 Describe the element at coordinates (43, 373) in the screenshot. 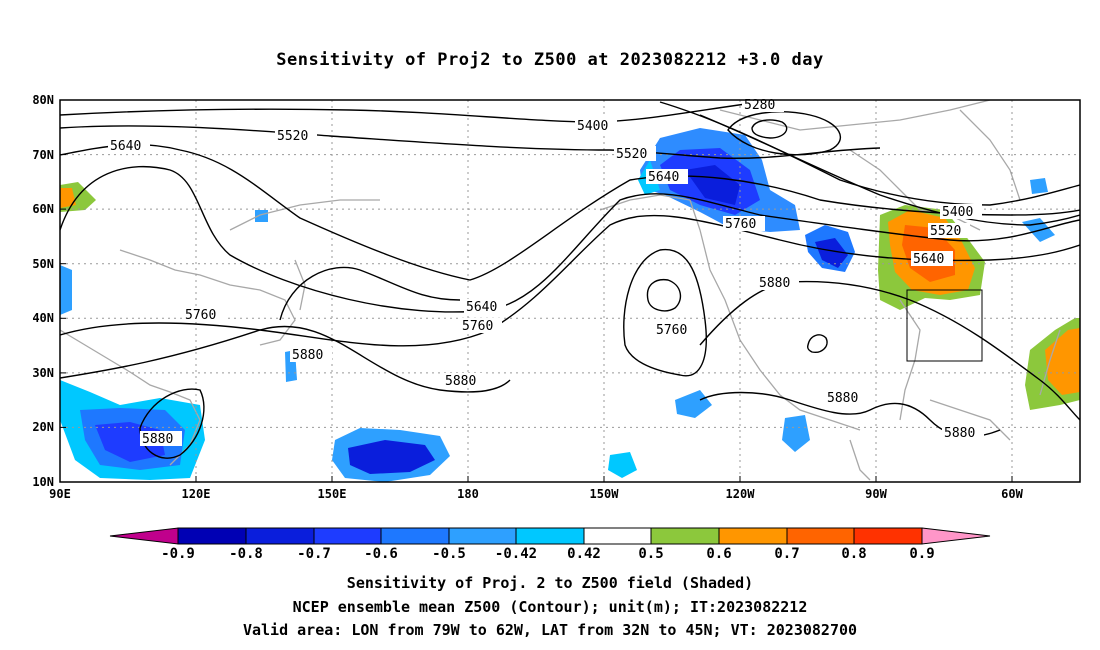

I see `lat-tick-label: 30N` at that location.